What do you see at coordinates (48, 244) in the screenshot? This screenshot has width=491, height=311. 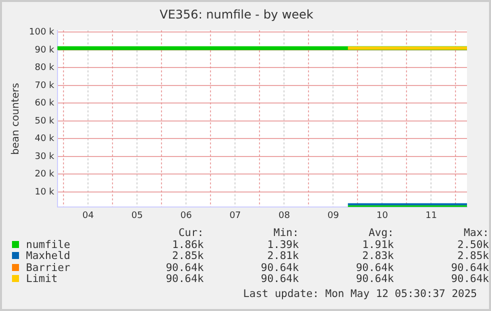 I see `legend-label: numfile` at bounding box center [48, 244].